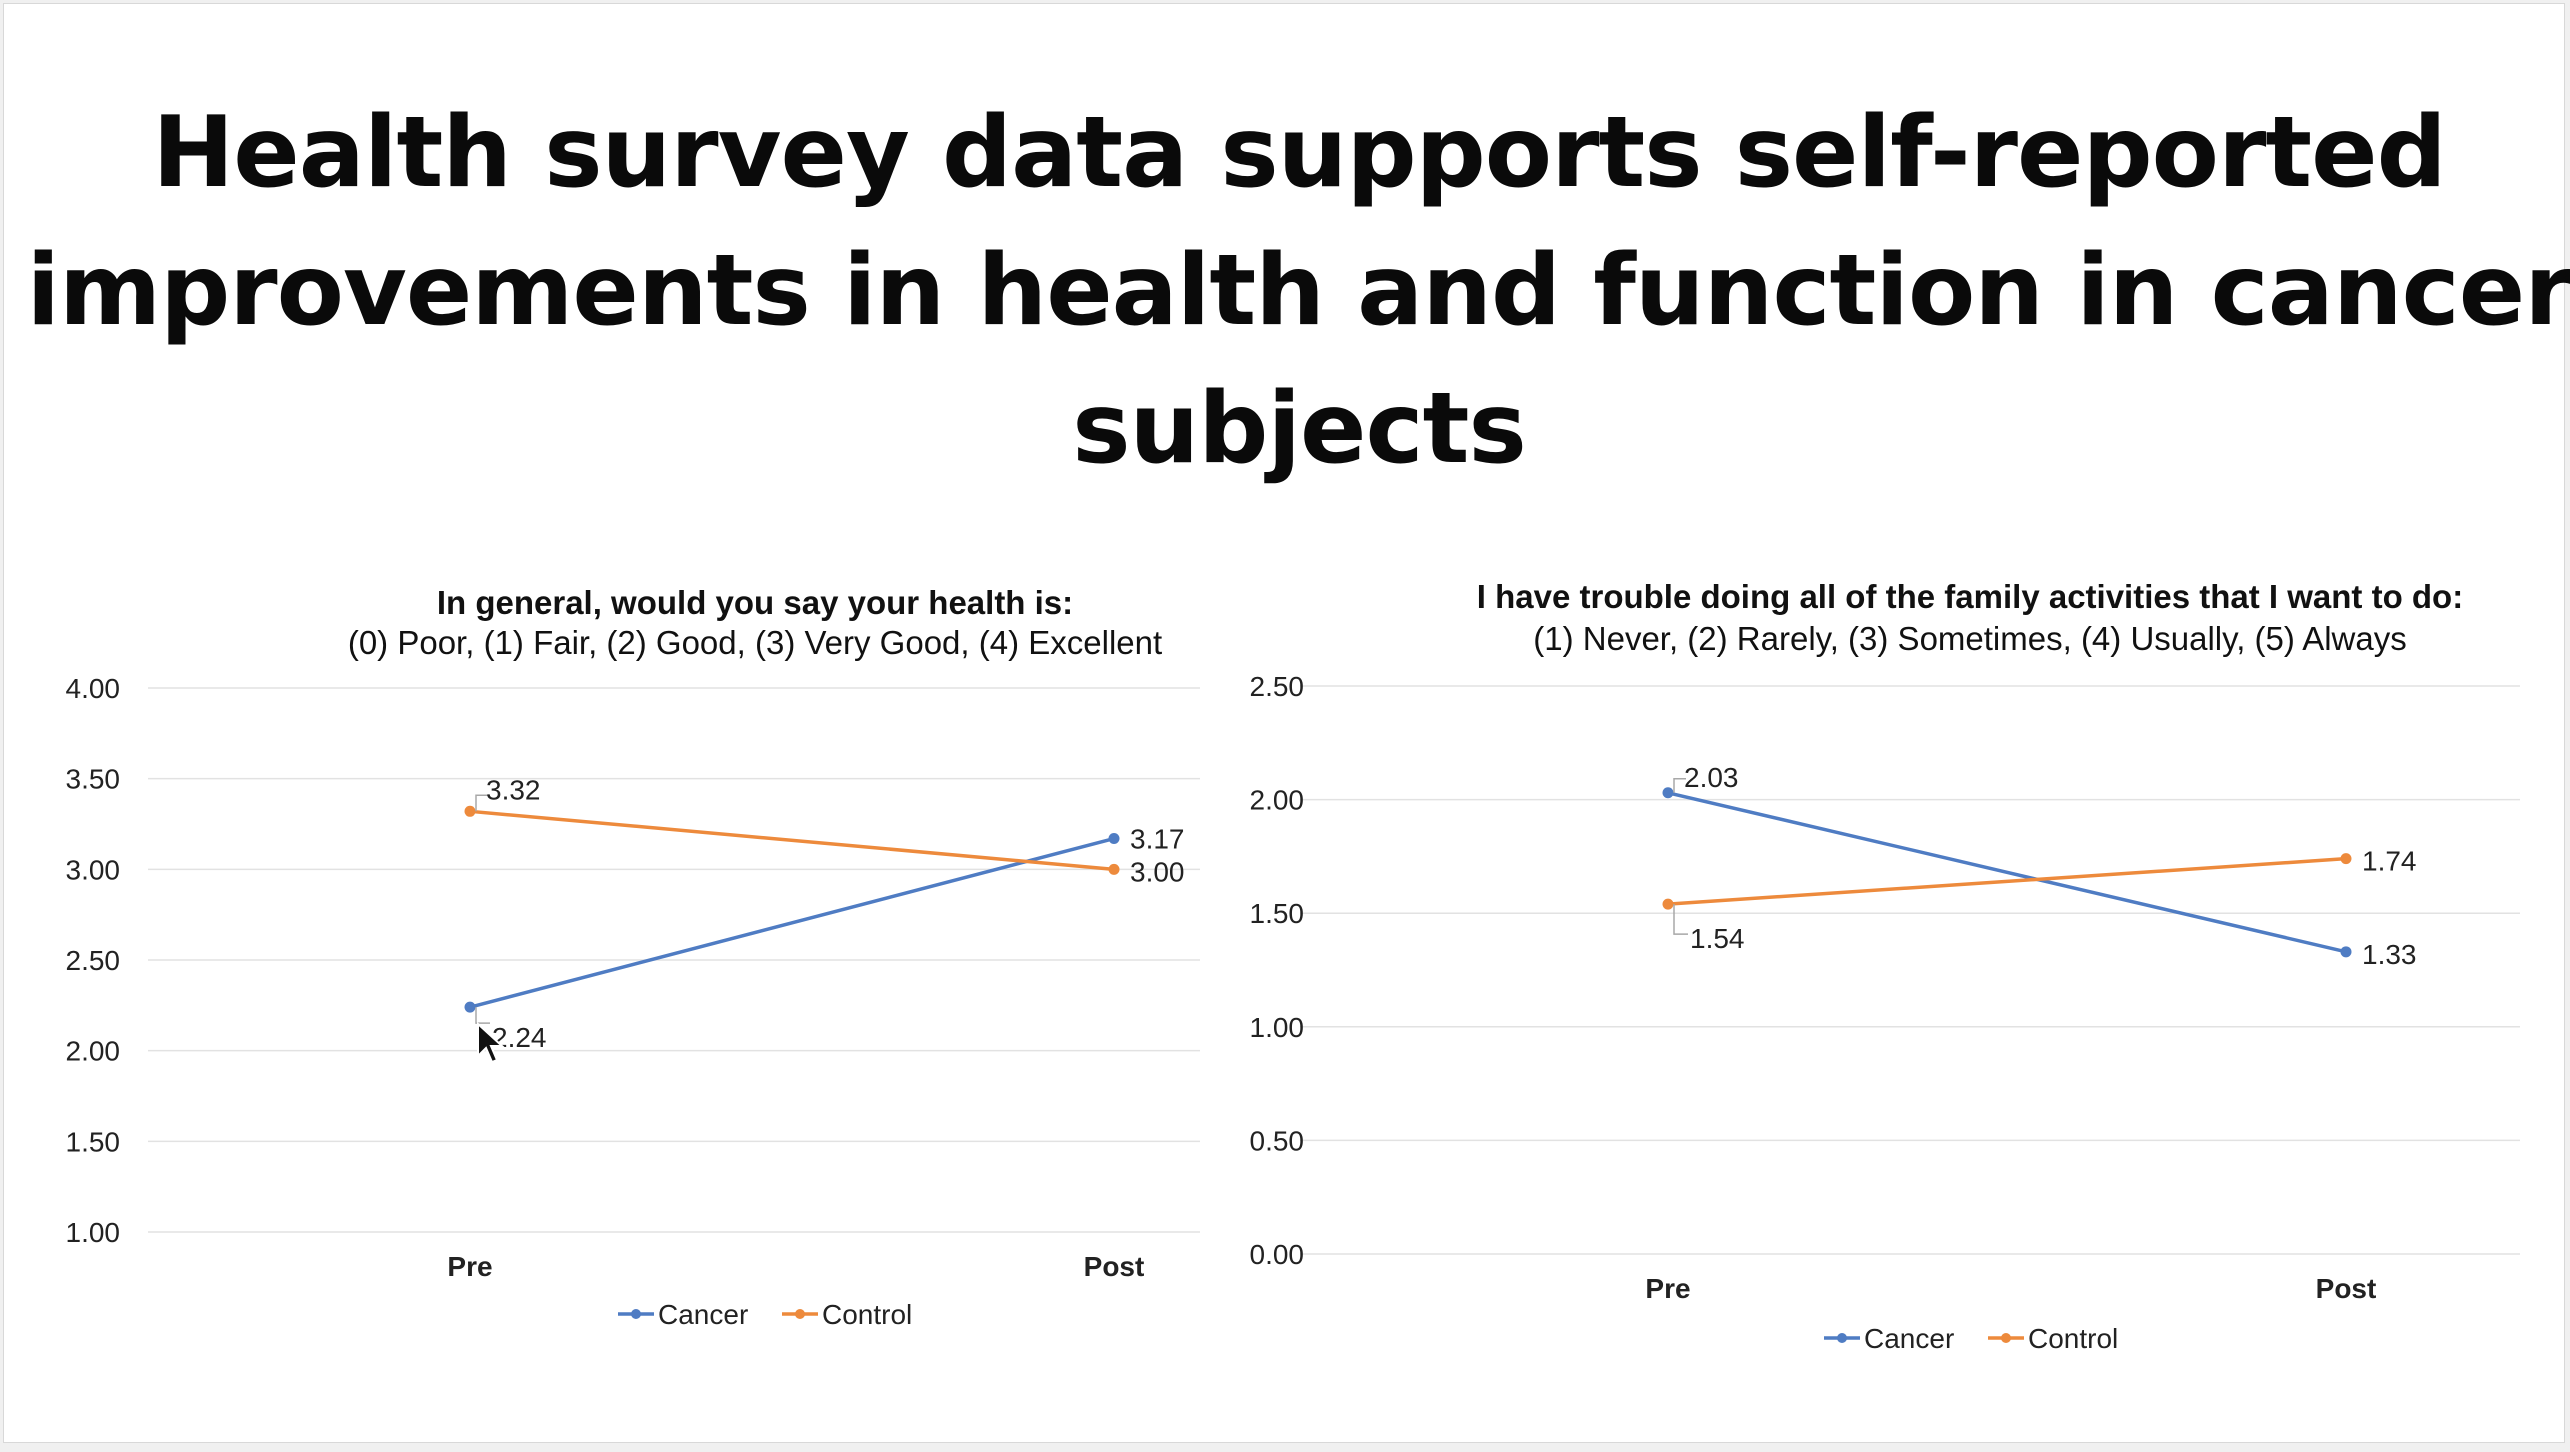 This screenshot has width=2570, height=1452. I want to click on y-tick-label: 0.00, so click(1277, 1254).